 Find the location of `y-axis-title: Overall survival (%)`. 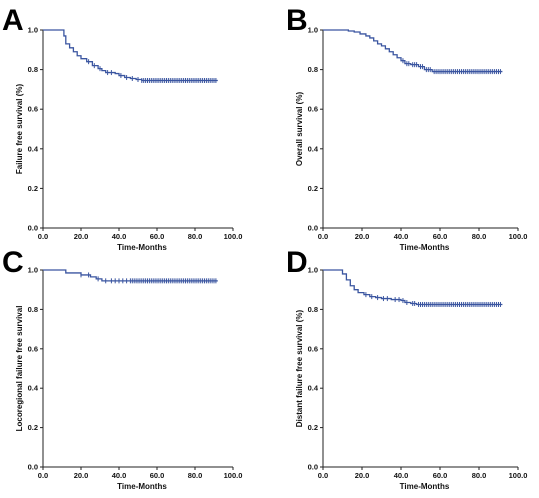

y-axis-title: Overall survival (%) is located at coordinates (299, 129).